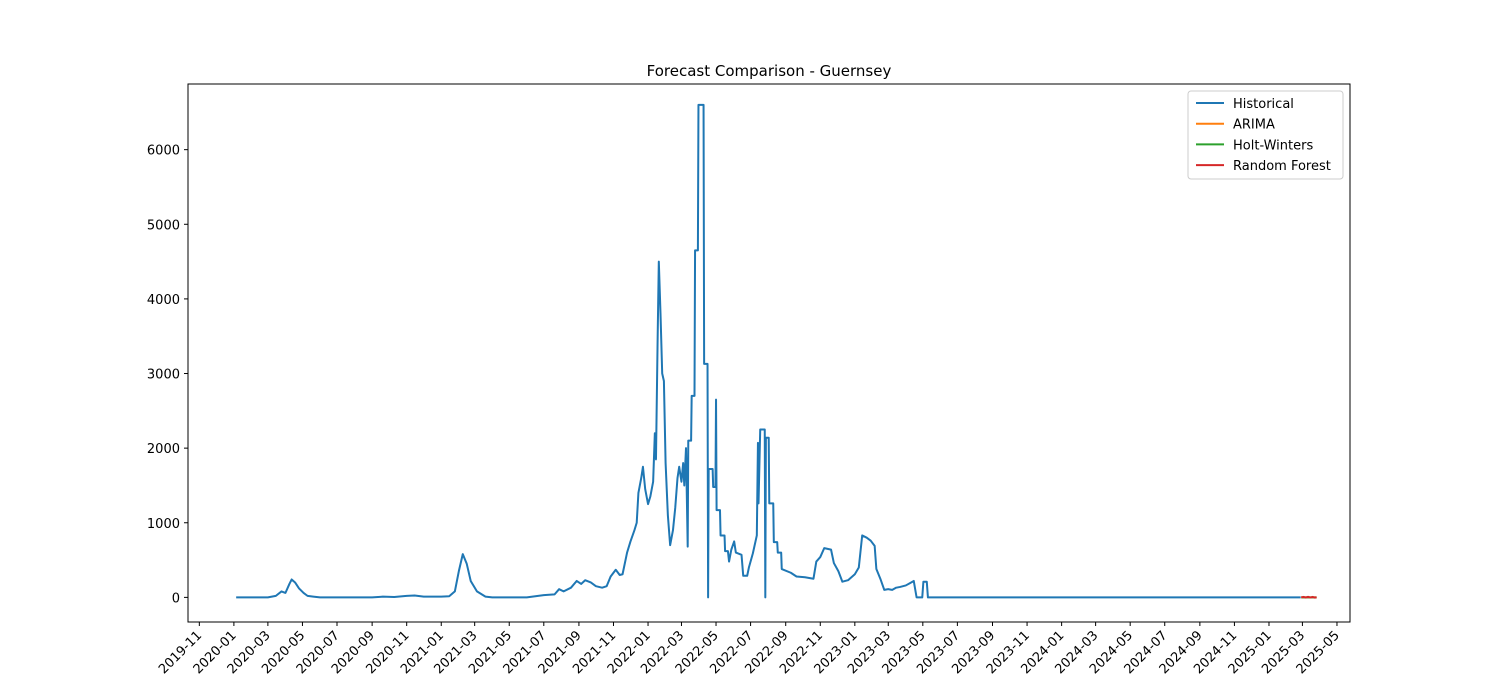 This screenshot has width=1500, height=700. Describe the element at coordinates (163, 524) in the screenshot. I see `y-tick-label: 1000` at that location.